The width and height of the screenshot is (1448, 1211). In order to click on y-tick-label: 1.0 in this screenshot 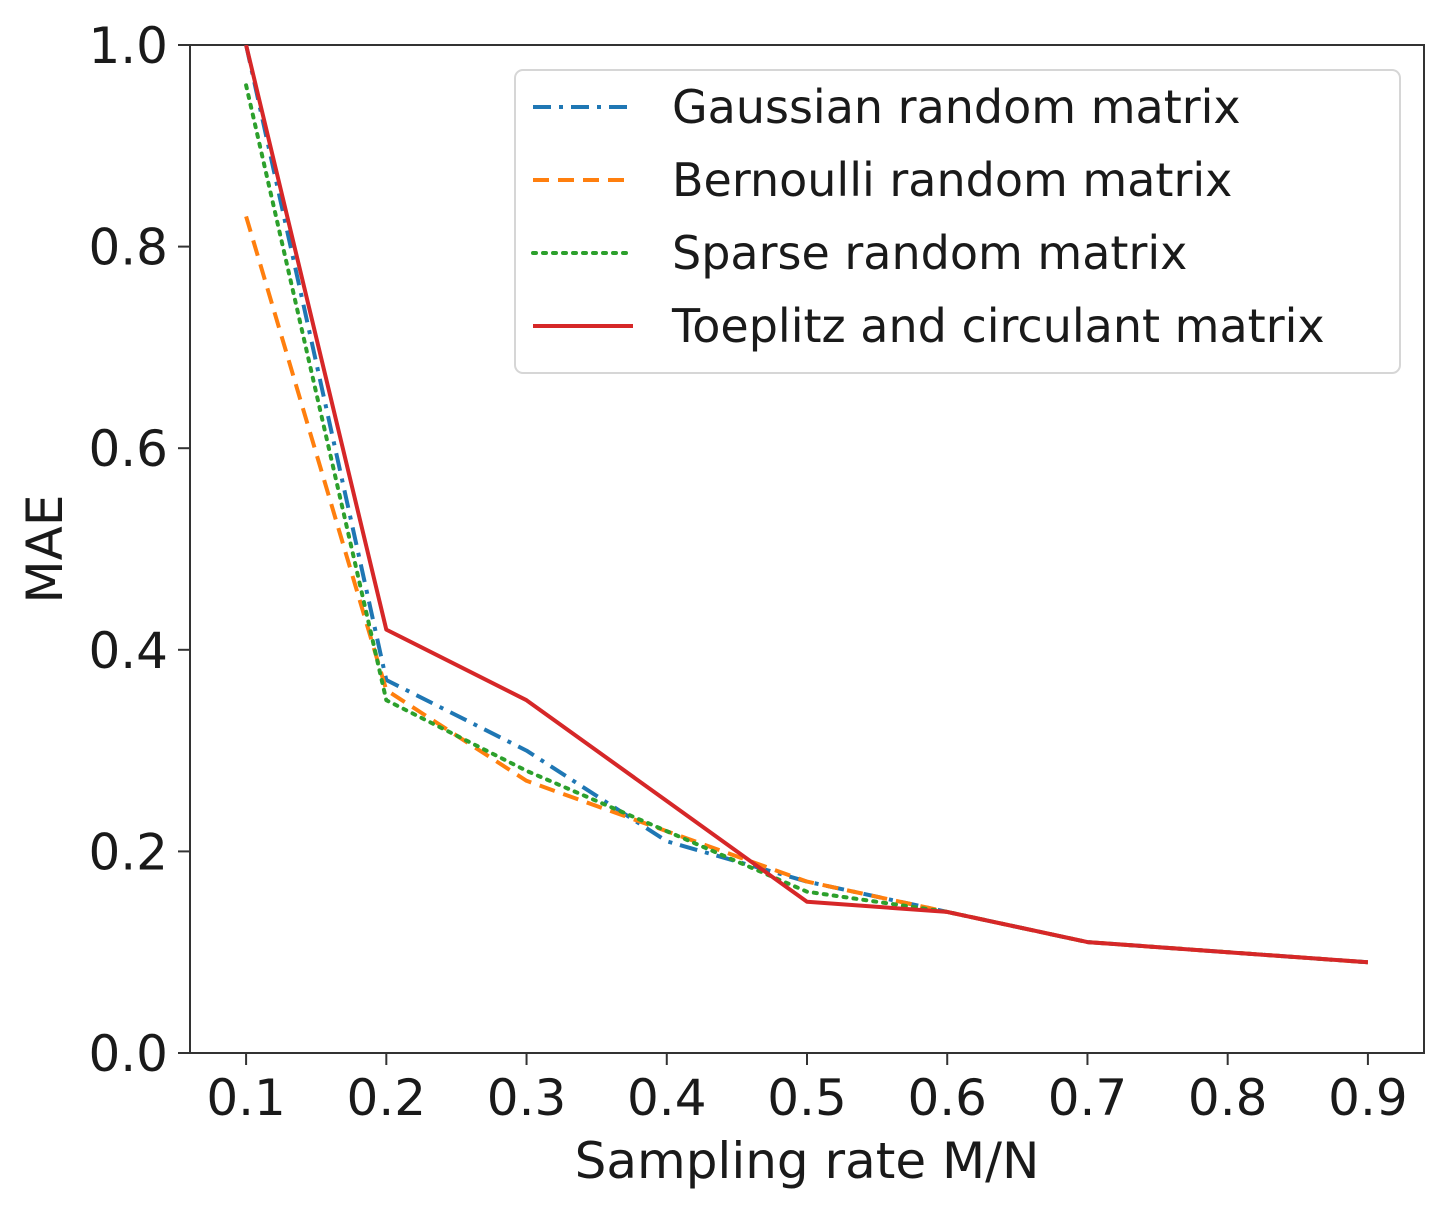, I will do `click(128, 46)`.